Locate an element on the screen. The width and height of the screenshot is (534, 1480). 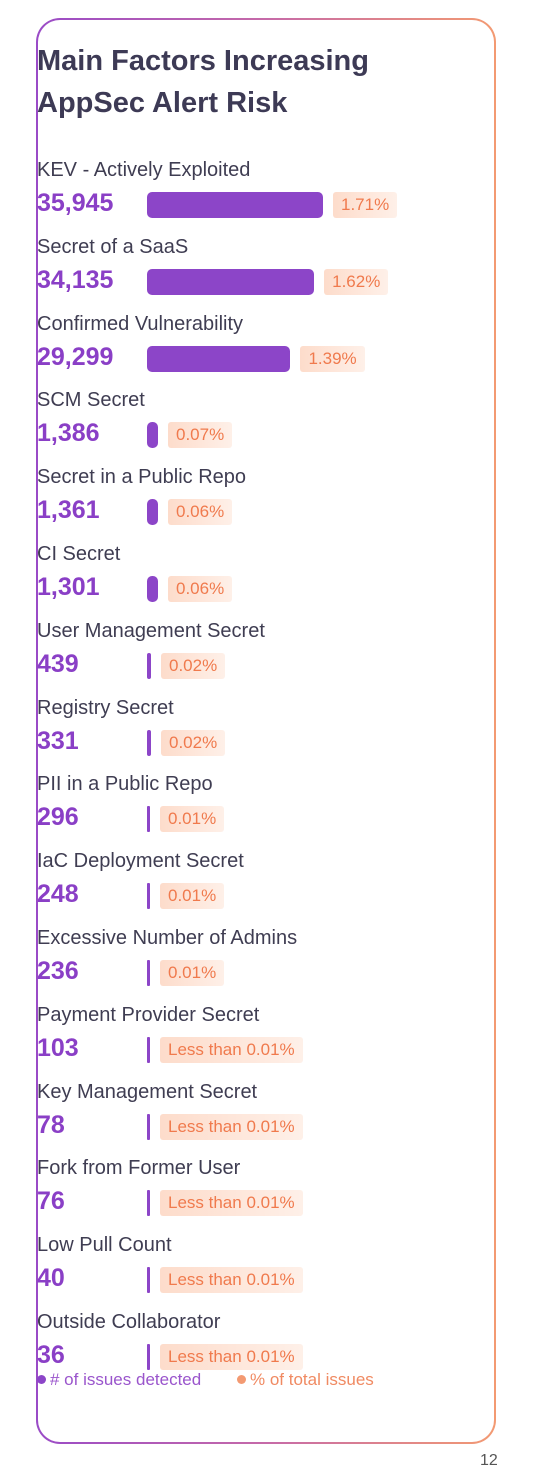
chart-row: Outside Collaborator 36 Less than 0.01% is located at coordinates (242, 1343).